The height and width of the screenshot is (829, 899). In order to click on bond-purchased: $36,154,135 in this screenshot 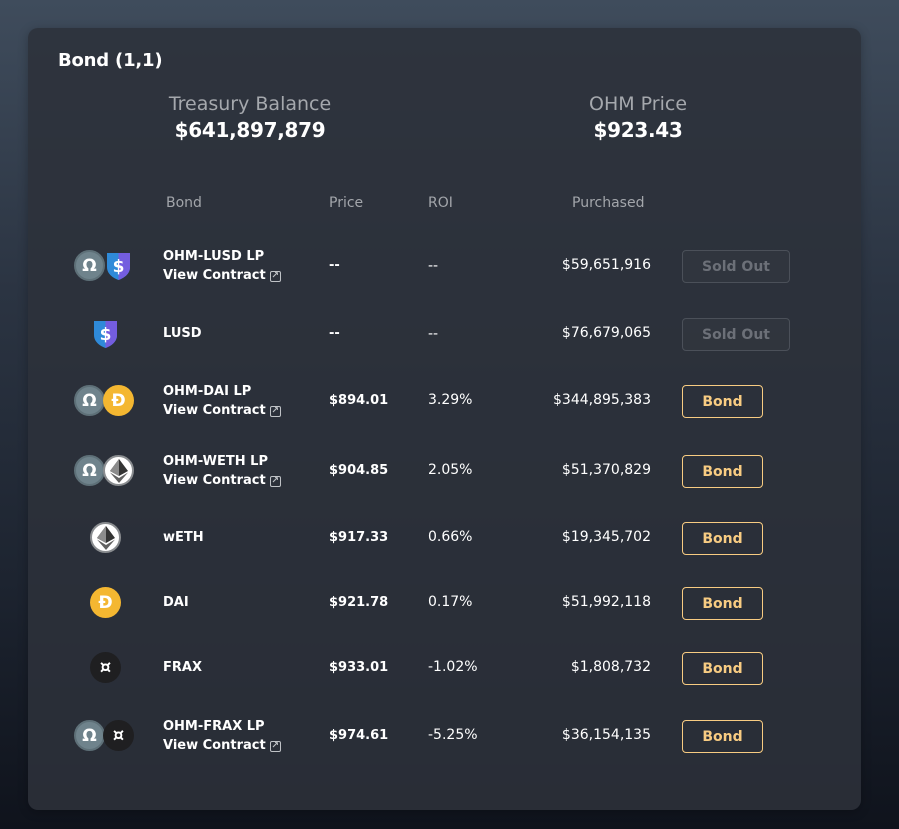, I will do `click(606, 735)`.